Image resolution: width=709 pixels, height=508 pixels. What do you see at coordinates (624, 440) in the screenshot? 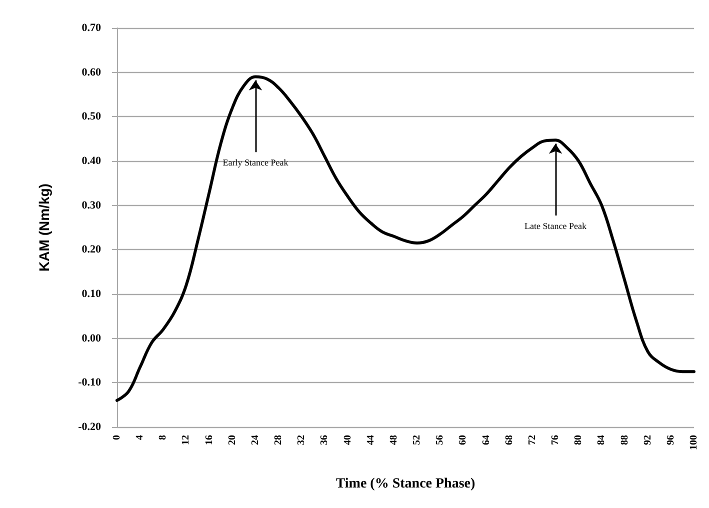
I see `x-tick-label: 88` at bounding box center [624, 440].